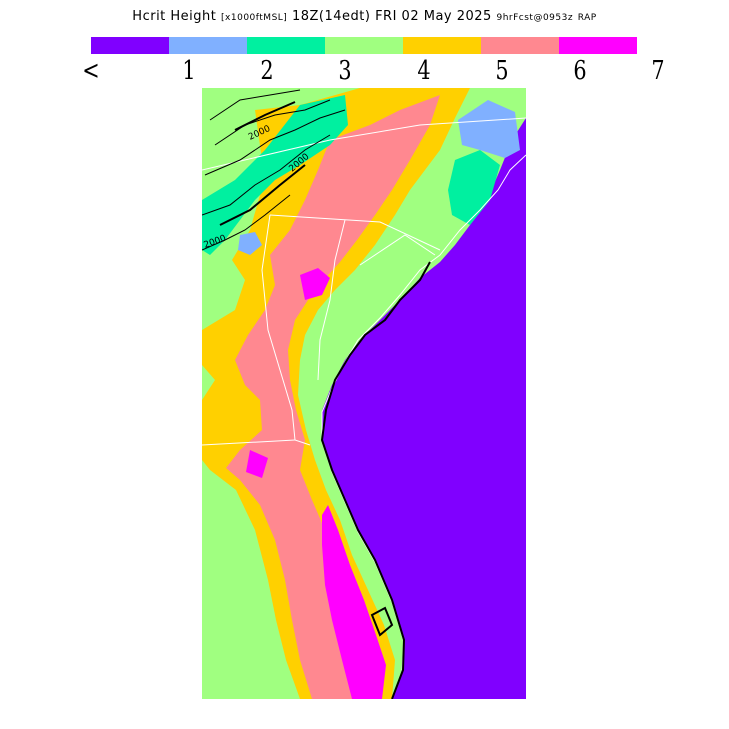  I want to click on title-valid-time: 18Z(14edt) FRI 02 May 2025, so click(391, 16).